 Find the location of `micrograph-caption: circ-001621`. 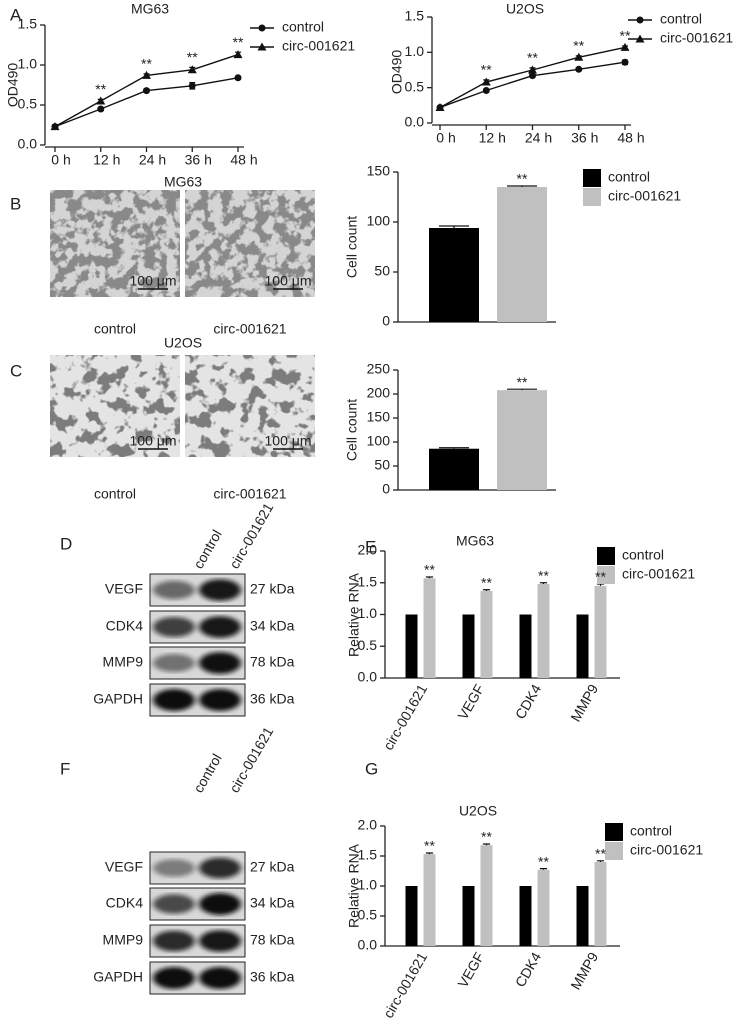

micrograph-caption: circ-001621 is located at coordinates (249, 329).